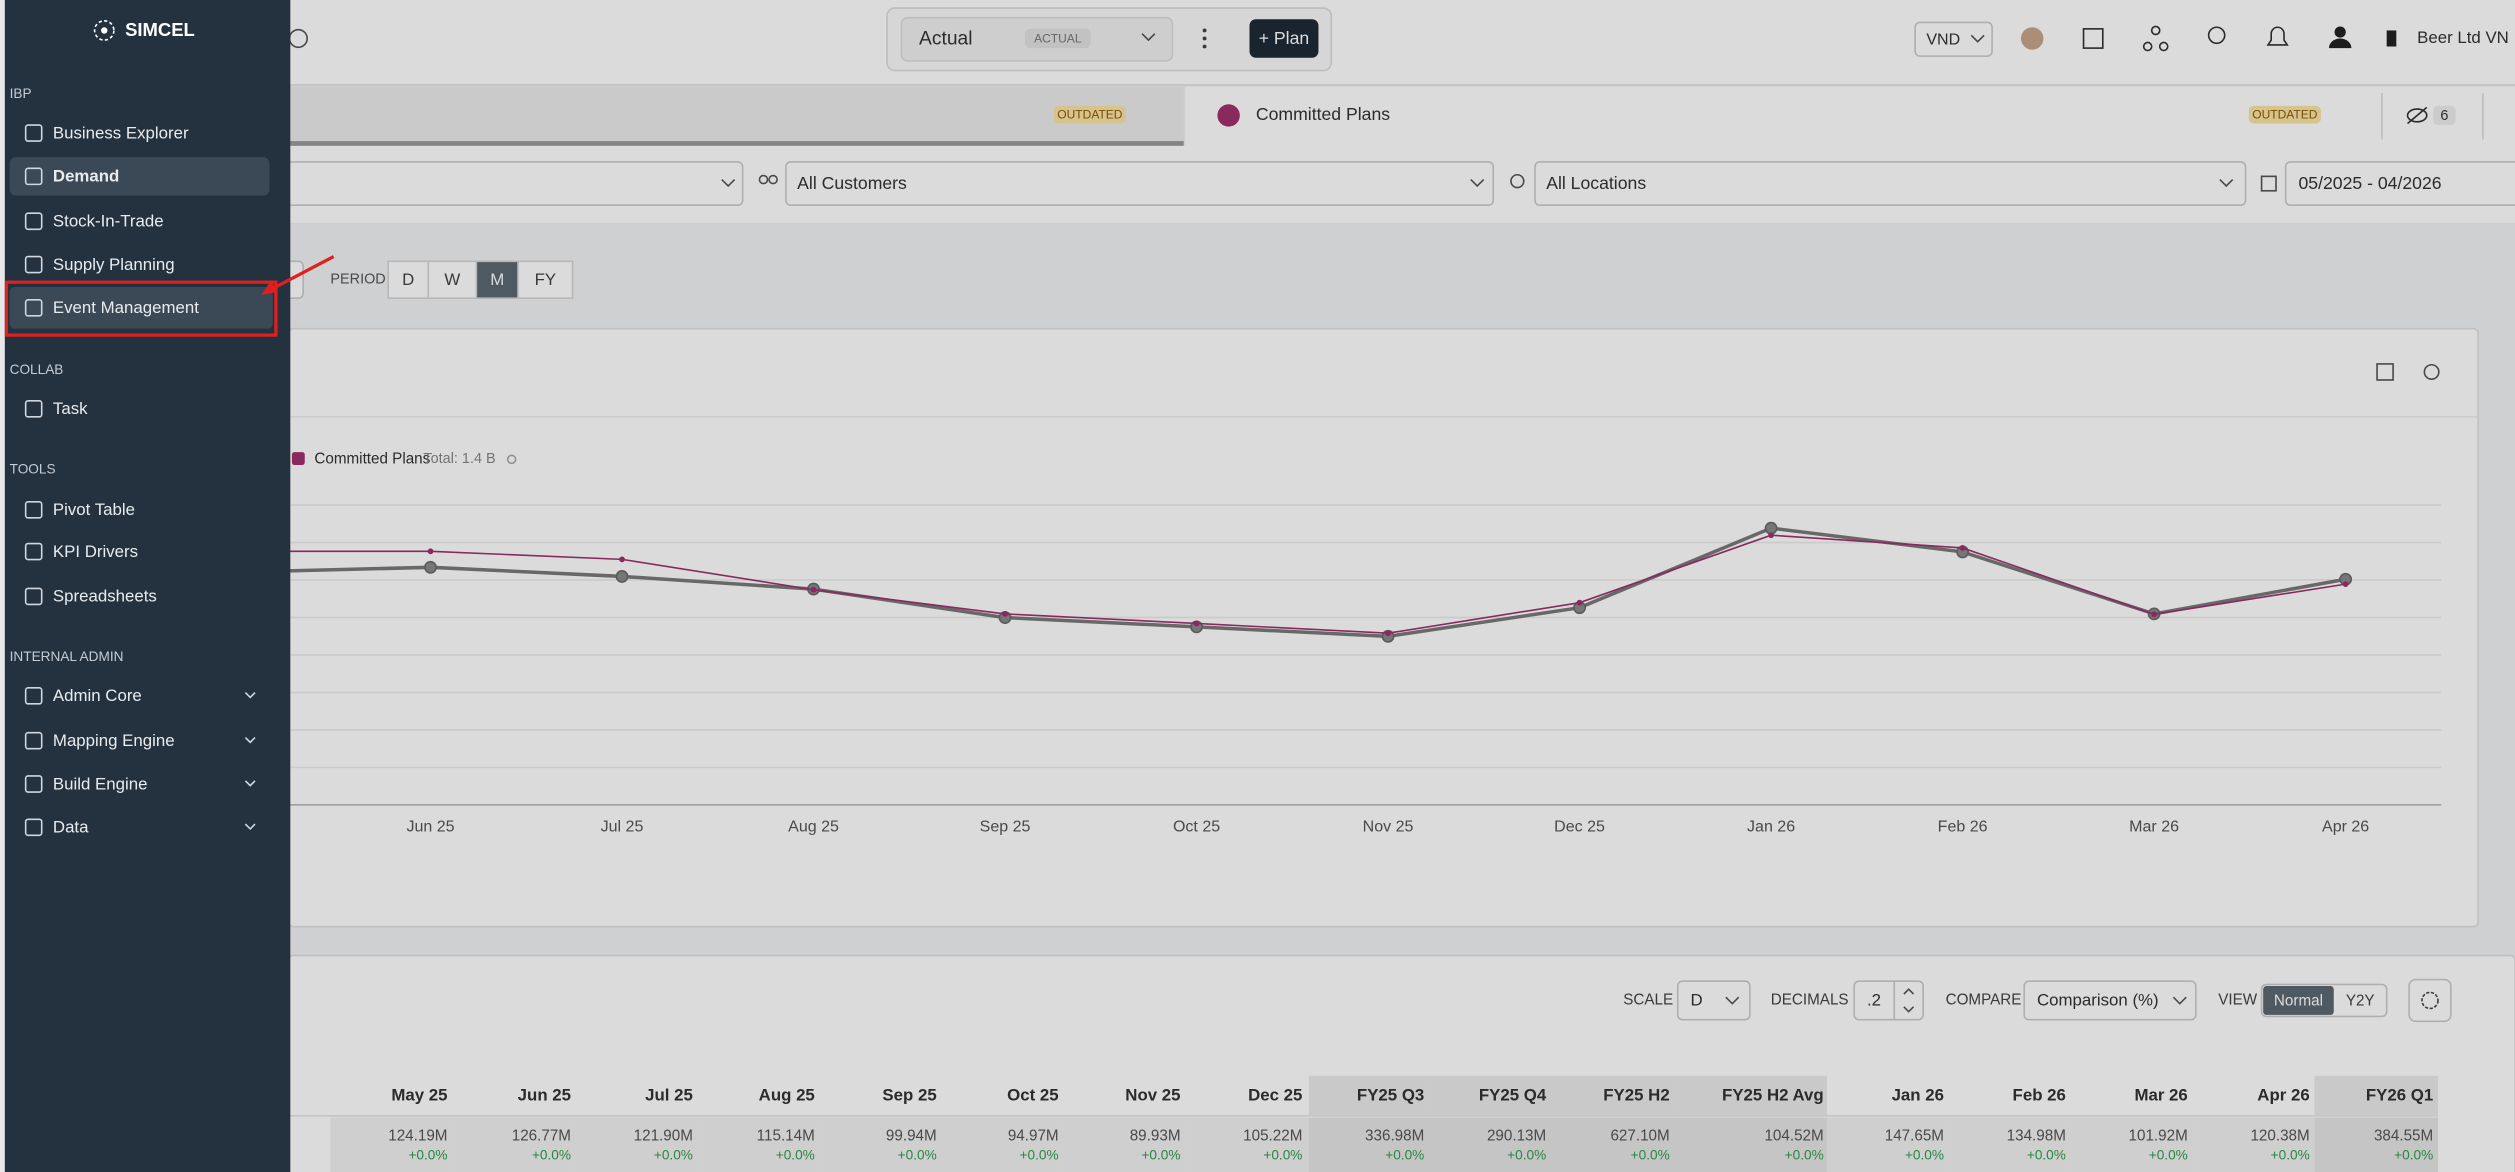 The height and width of the screenshot is (1172, 2515). What do you see at coordinates (544, 1094) in the screenshot?
I see `column-header: Jun 25` at bounding box center [544, 1094].